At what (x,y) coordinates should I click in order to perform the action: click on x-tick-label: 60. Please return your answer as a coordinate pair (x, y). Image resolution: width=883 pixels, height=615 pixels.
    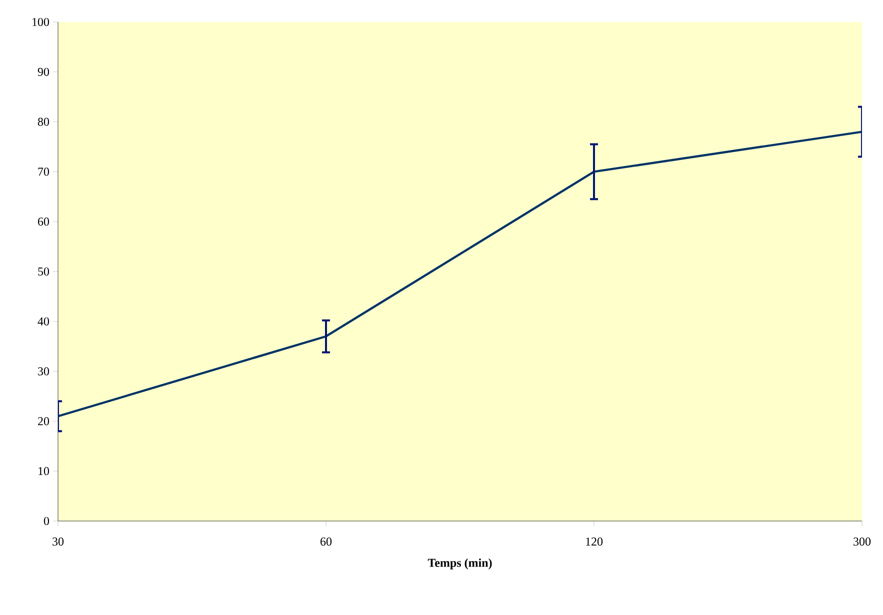
    Looking at the image, I should click on (326, 542).